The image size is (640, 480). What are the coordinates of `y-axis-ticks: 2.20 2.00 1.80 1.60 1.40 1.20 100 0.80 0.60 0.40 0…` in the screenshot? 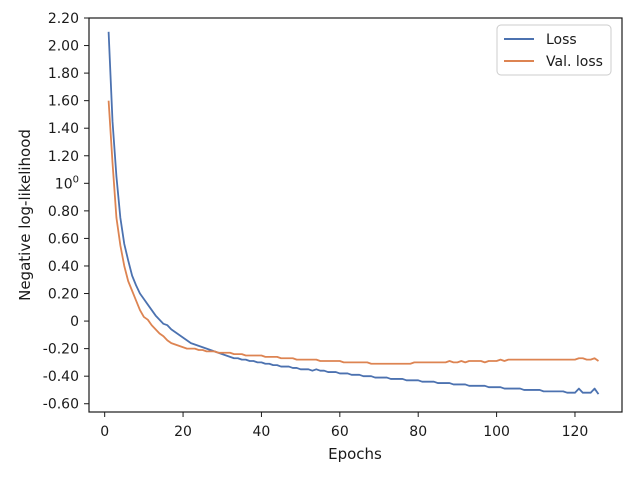 It's located at (66, 212).